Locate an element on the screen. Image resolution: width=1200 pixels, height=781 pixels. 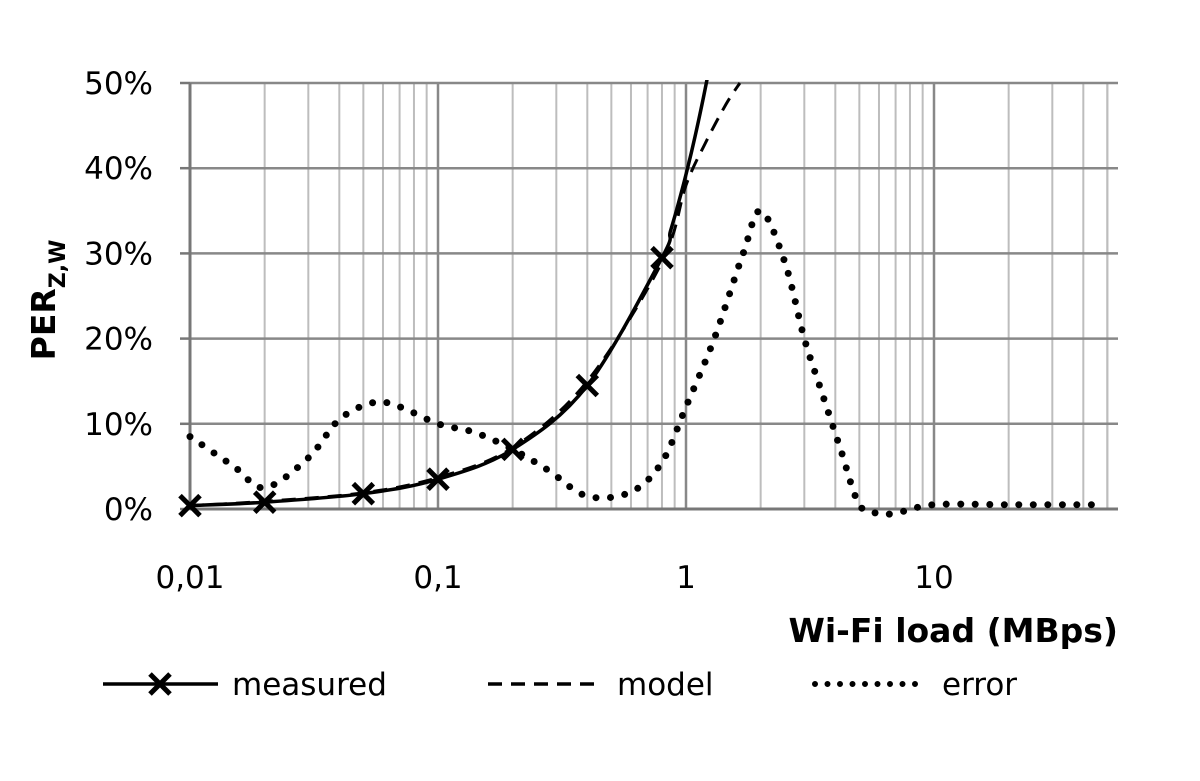
legend-label-model: model is located at coordinates (665, 685).